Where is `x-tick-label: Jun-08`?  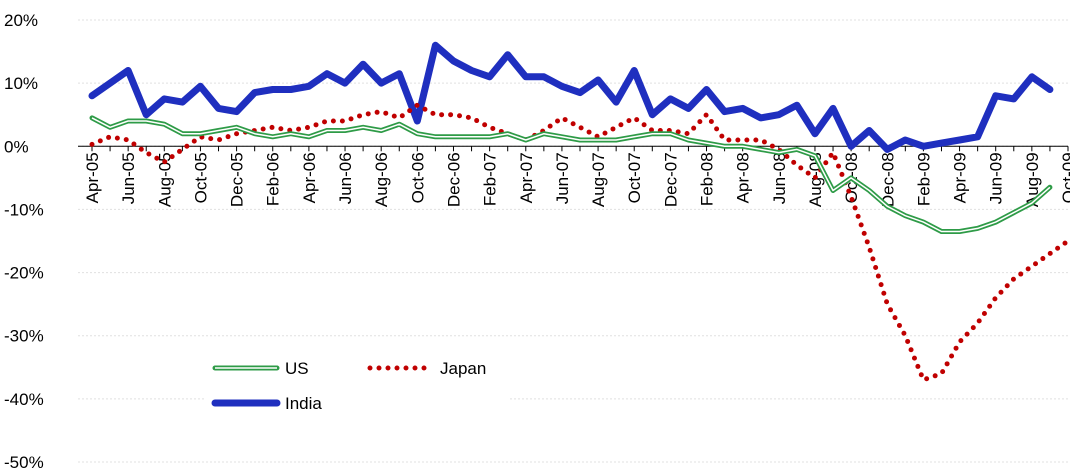 x-tick-label: Jun-08 is located at coordinates (779, 178).